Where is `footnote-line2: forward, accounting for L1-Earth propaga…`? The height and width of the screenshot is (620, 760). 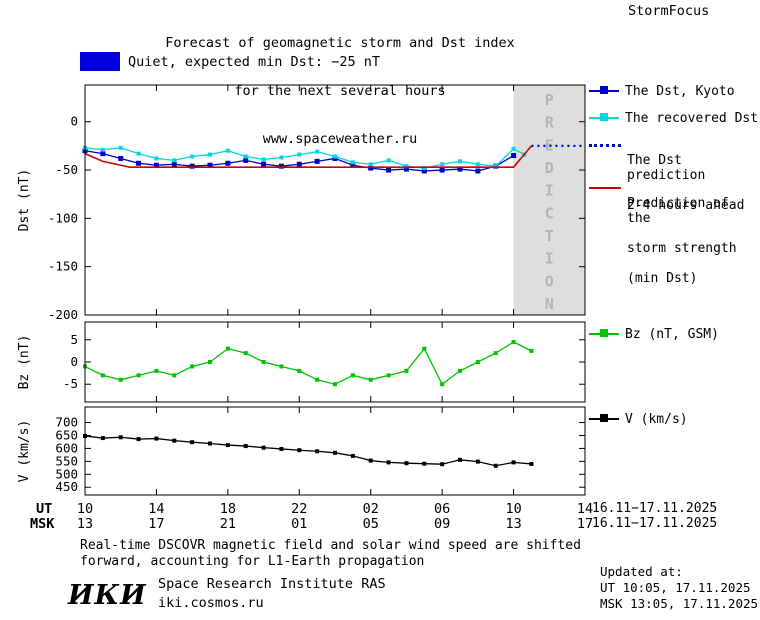 footnote-line2: forward, accounting for L1-Earth propaga… is located at coordinates (252, 561).